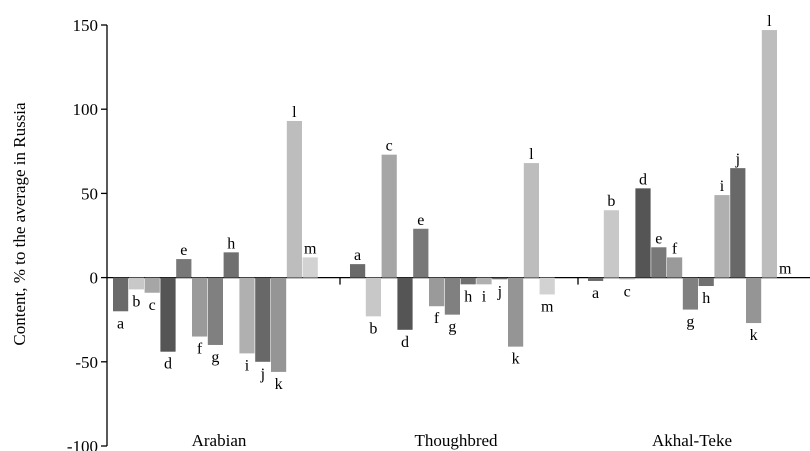 This screenshot has height=451, width=810. What do you see at coordinates (611, 244) in the screenshot?
I see `bar-akhal-teke-b` at bounding box center [611, 244].